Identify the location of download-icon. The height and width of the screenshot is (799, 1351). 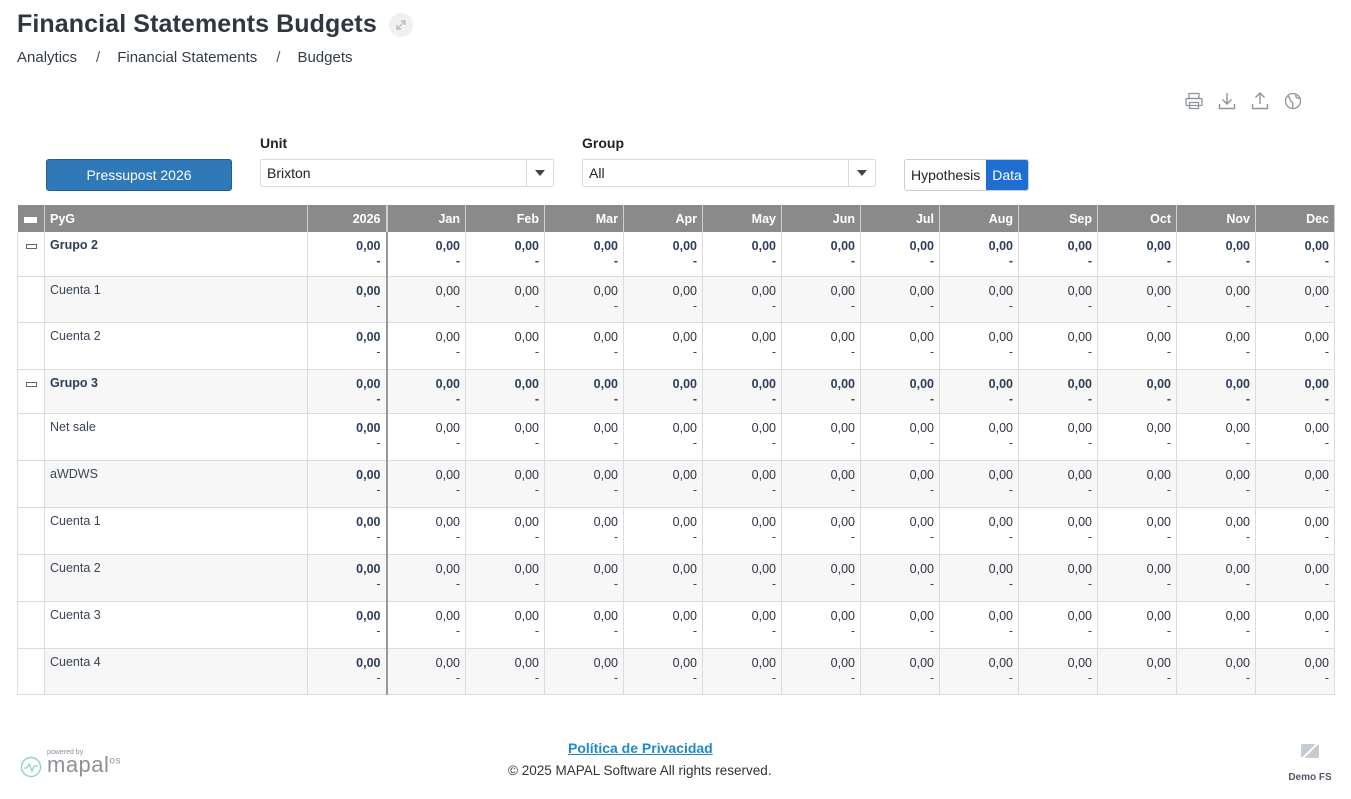
(1227, 101).